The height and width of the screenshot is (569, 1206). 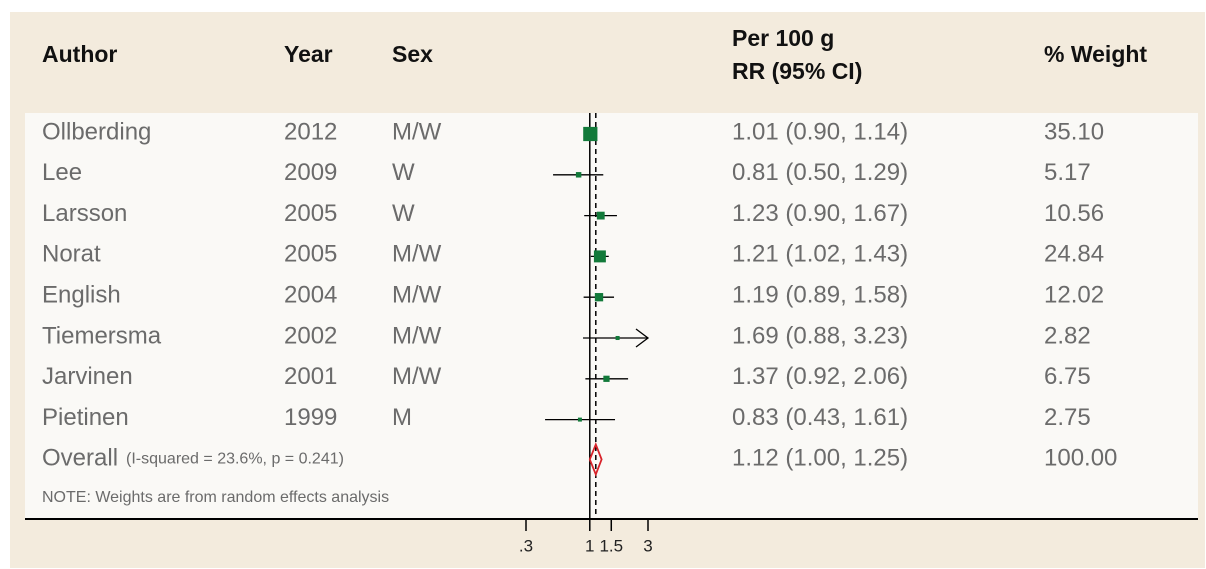 I want to click on header-sex: Sex, so click(x=412, y=54).